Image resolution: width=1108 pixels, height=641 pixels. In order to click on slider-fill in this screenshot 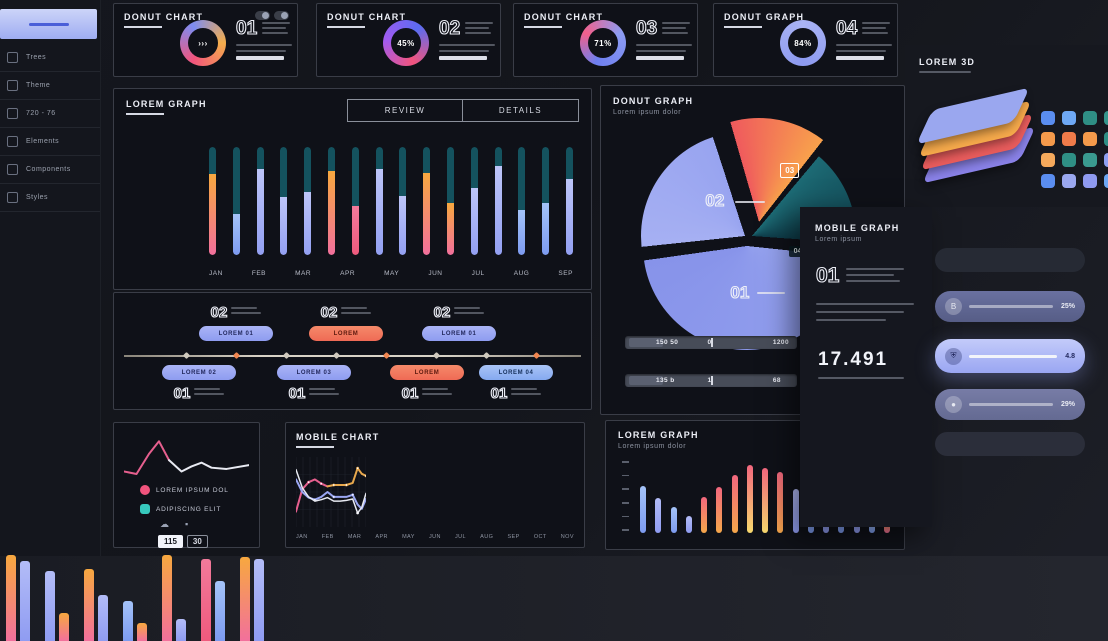, I will do `click(646, 380)`.